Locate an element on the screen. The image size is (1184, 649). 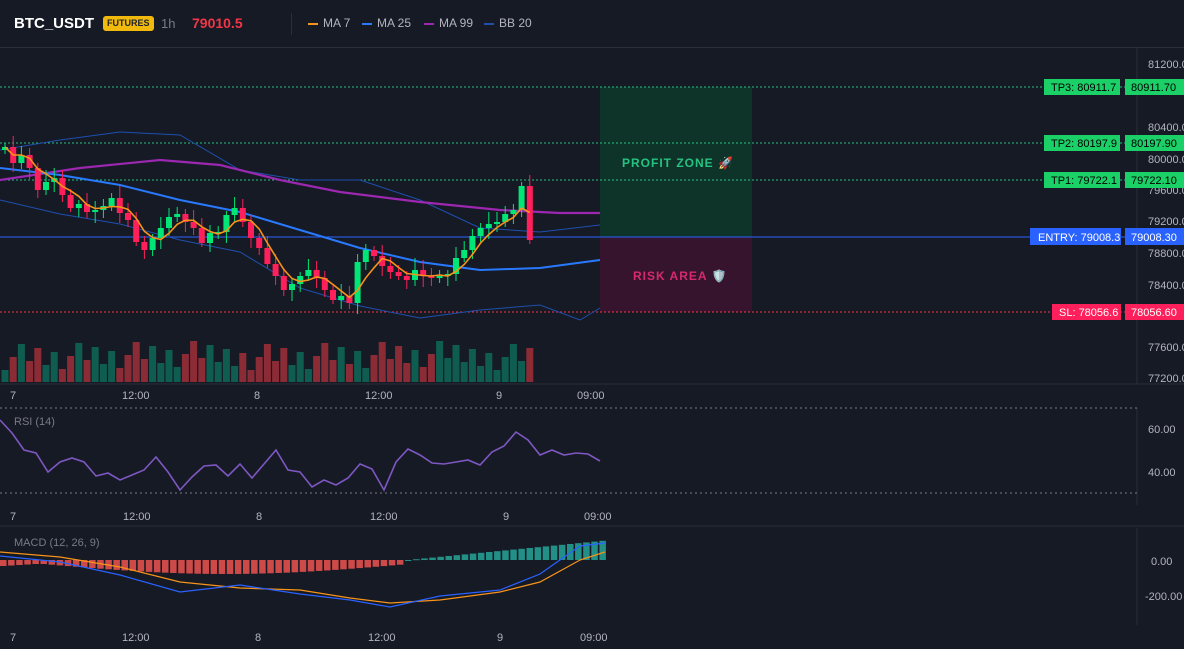
tp2-value-box is located at coordinates (1154, 143).